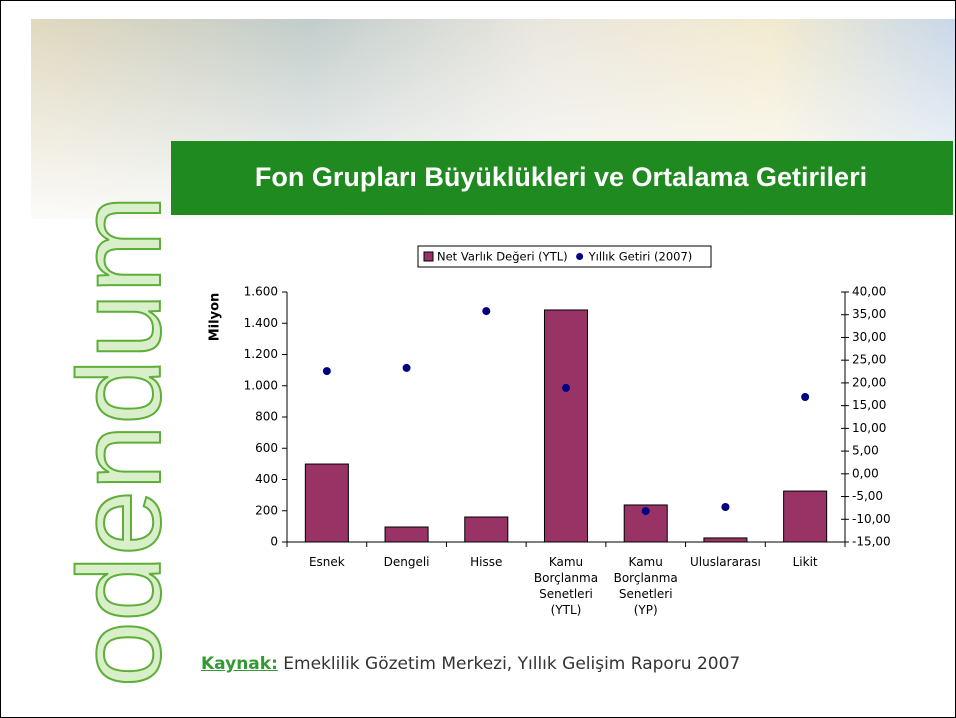  Describe the element at coordinates (326, 562) in the screenshot. I see `x-tick-label: Esnek` at that location.